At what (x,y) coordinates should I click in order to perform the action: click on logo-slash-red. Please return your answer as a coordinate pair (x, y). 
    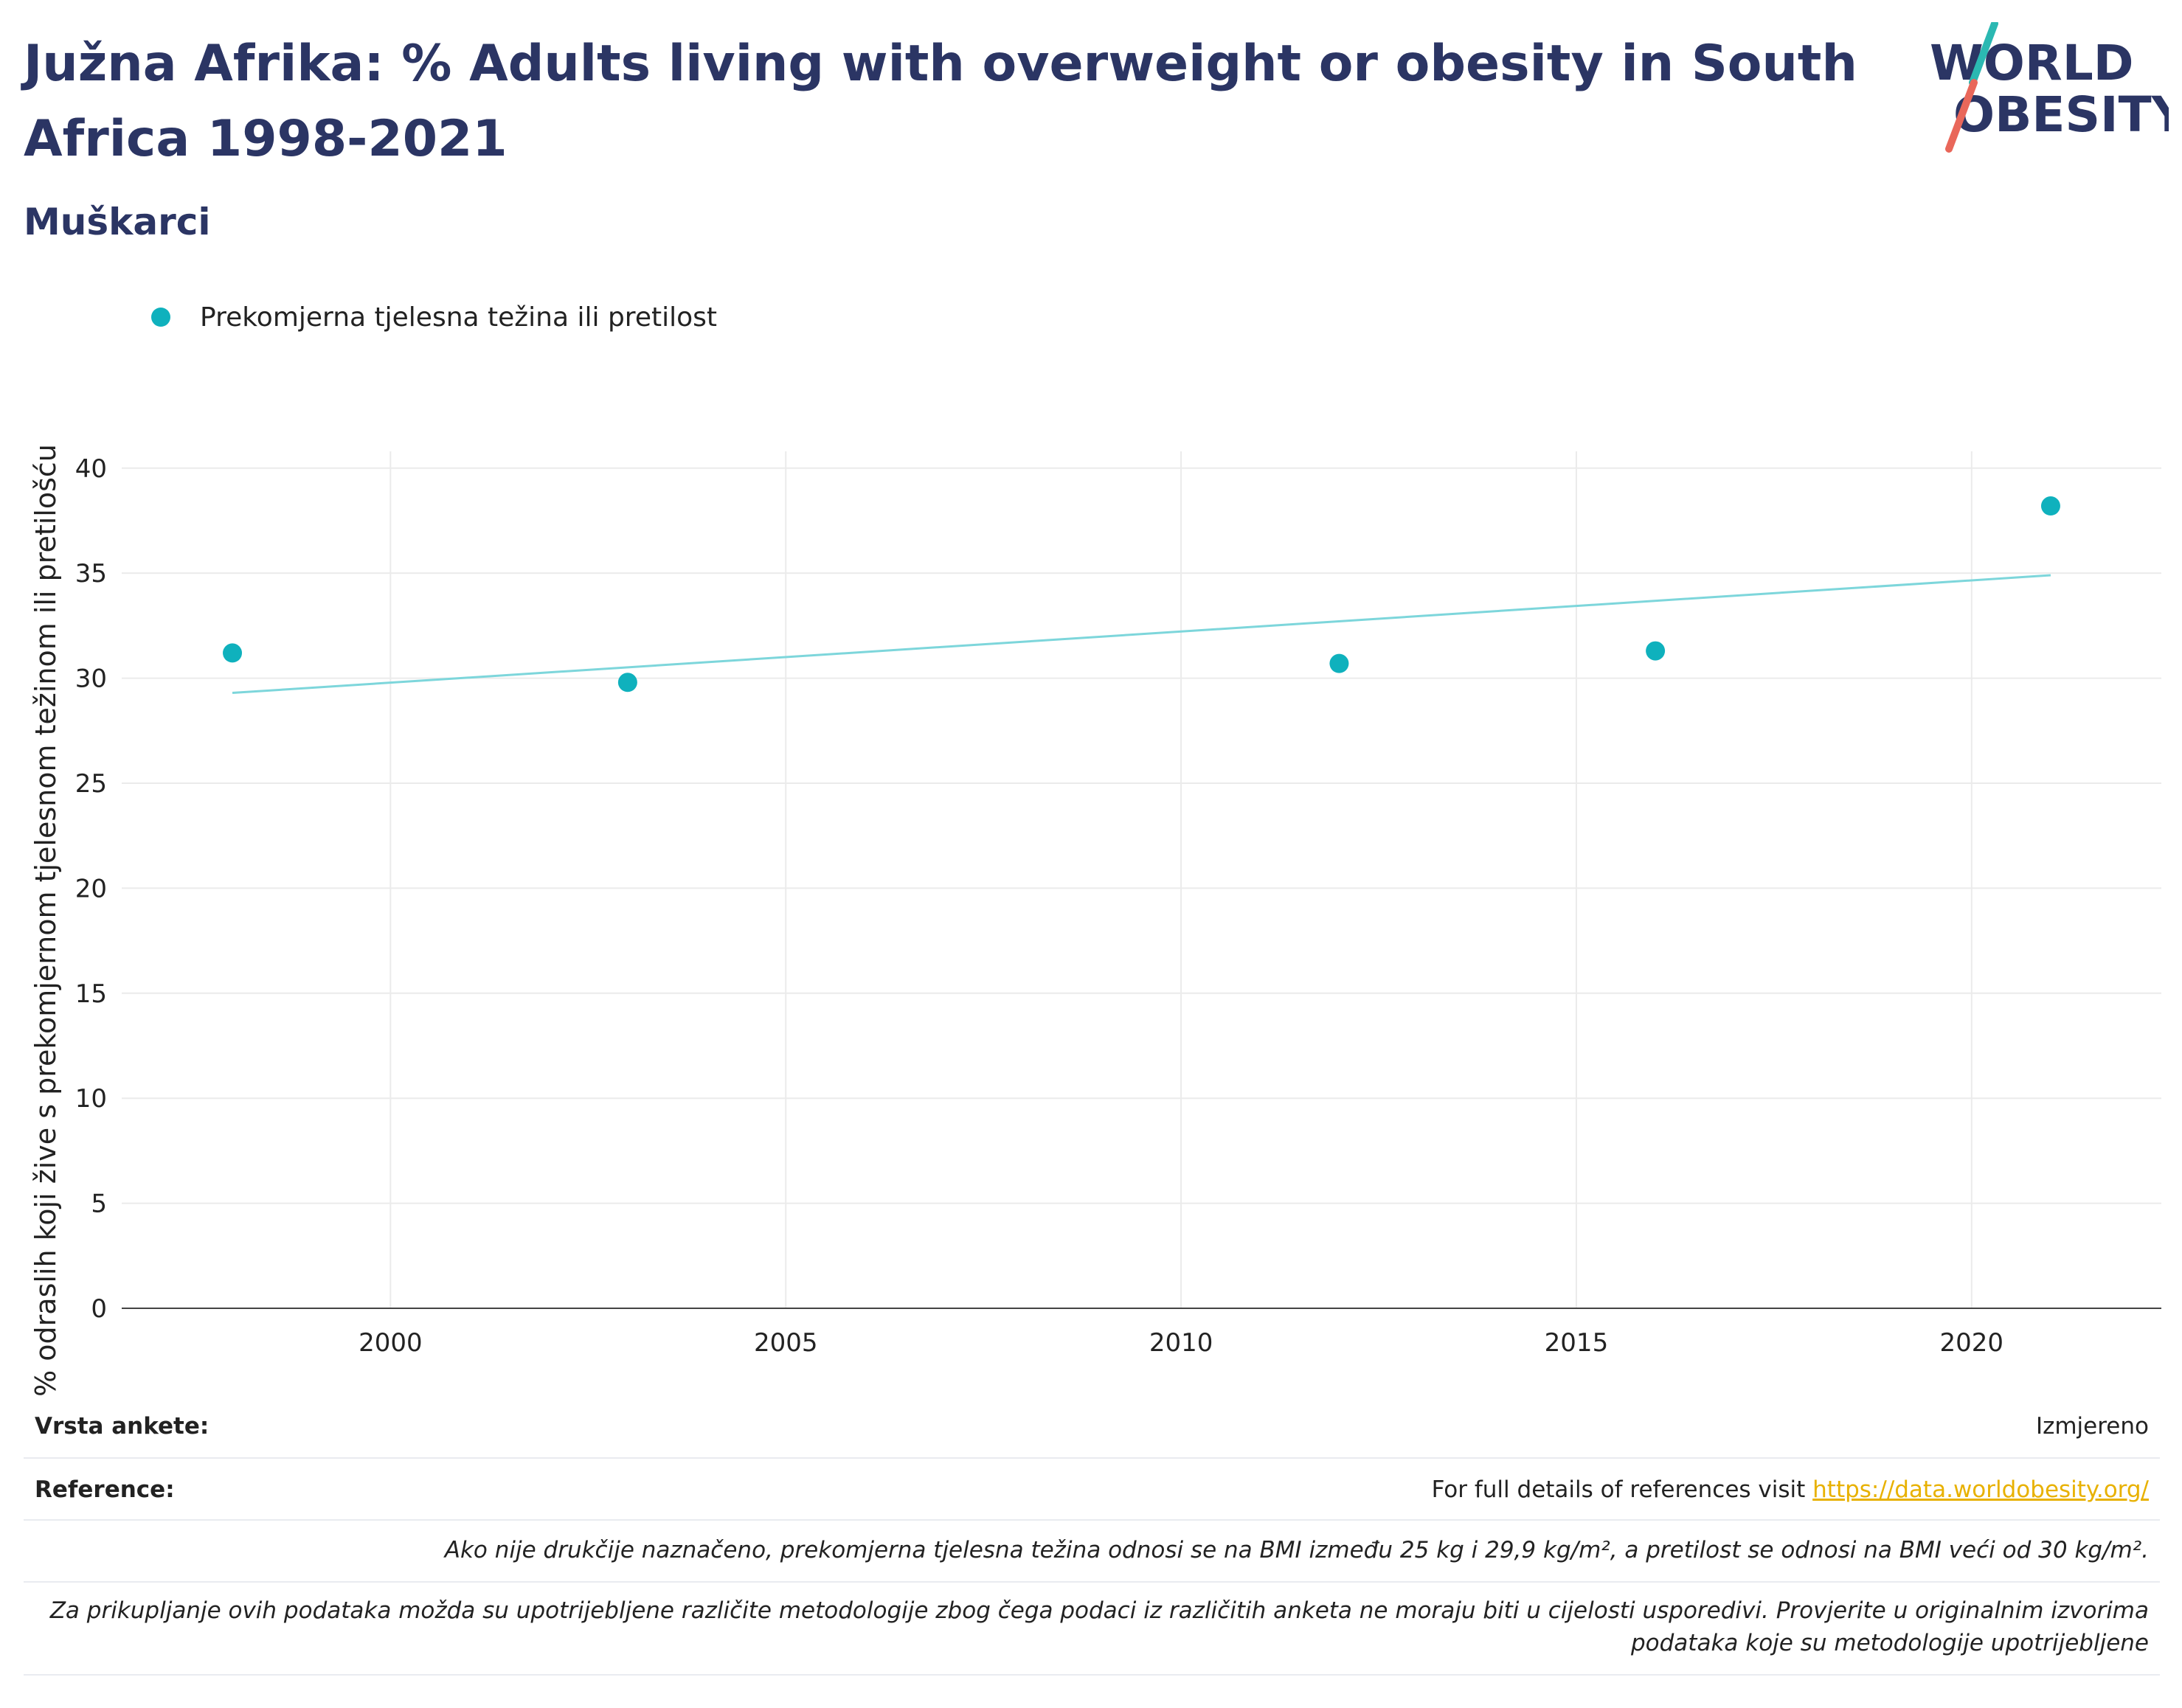
    Looking at the image, I should click on (1961, 116).